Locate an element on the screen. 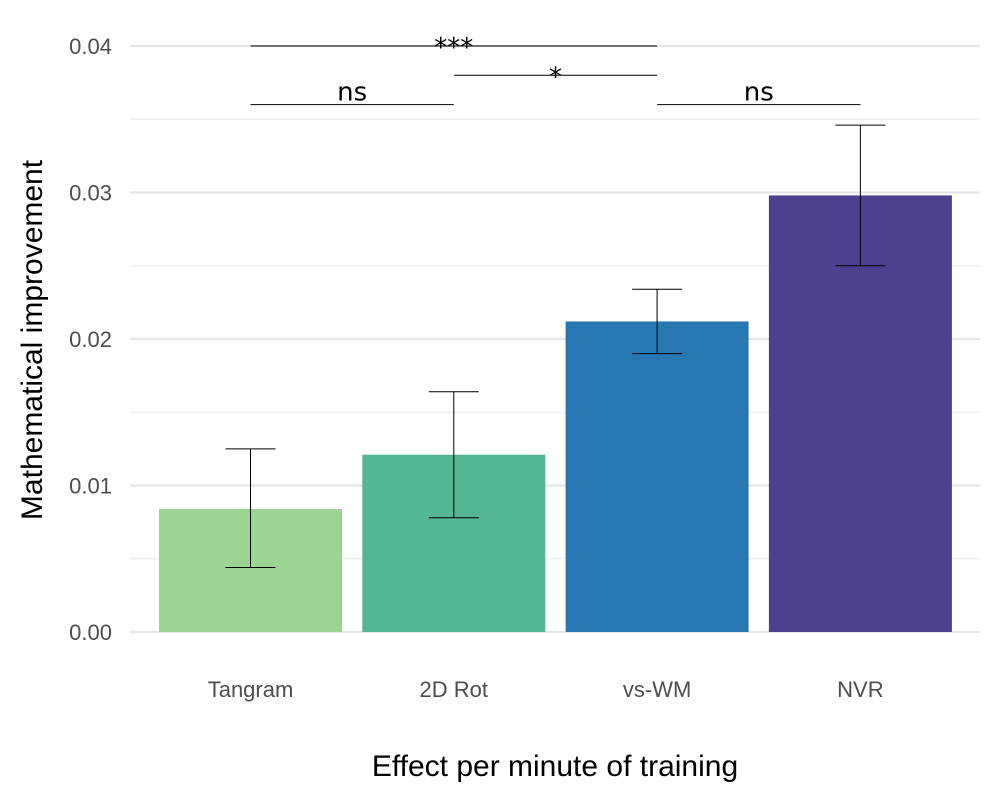  x-axis-title: Effect per minute of training is located at coordinates (555, 766).